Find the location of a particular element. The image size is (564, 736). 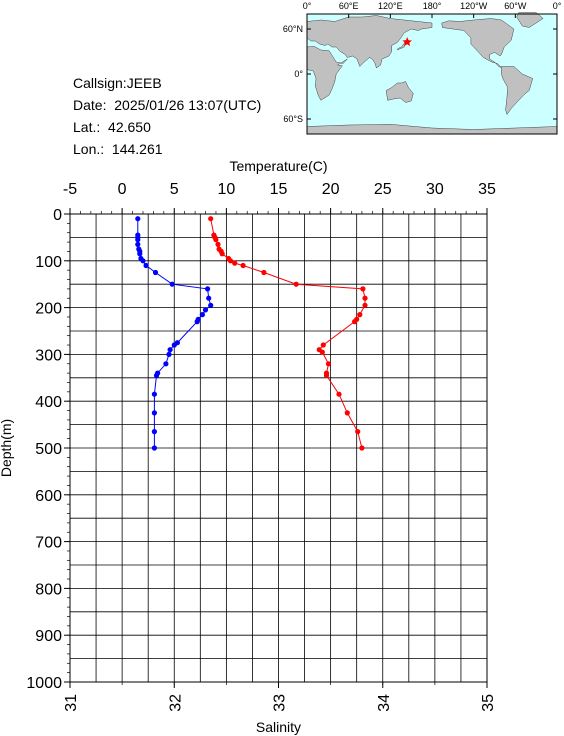

salinity-axis-title: Salinity is located at coordinates (278, 727).